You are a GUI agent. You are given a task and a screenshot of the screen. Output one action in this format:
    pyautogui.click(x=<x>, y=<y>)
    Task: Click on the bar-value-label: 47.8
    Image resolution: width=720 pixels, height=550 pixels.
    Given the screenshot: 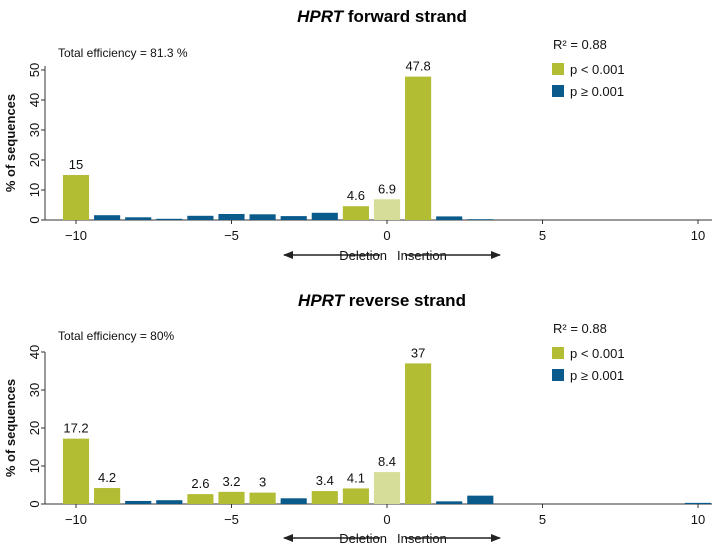 What is the action you would take?
    pyautogui.click(x=417, y=66)
    